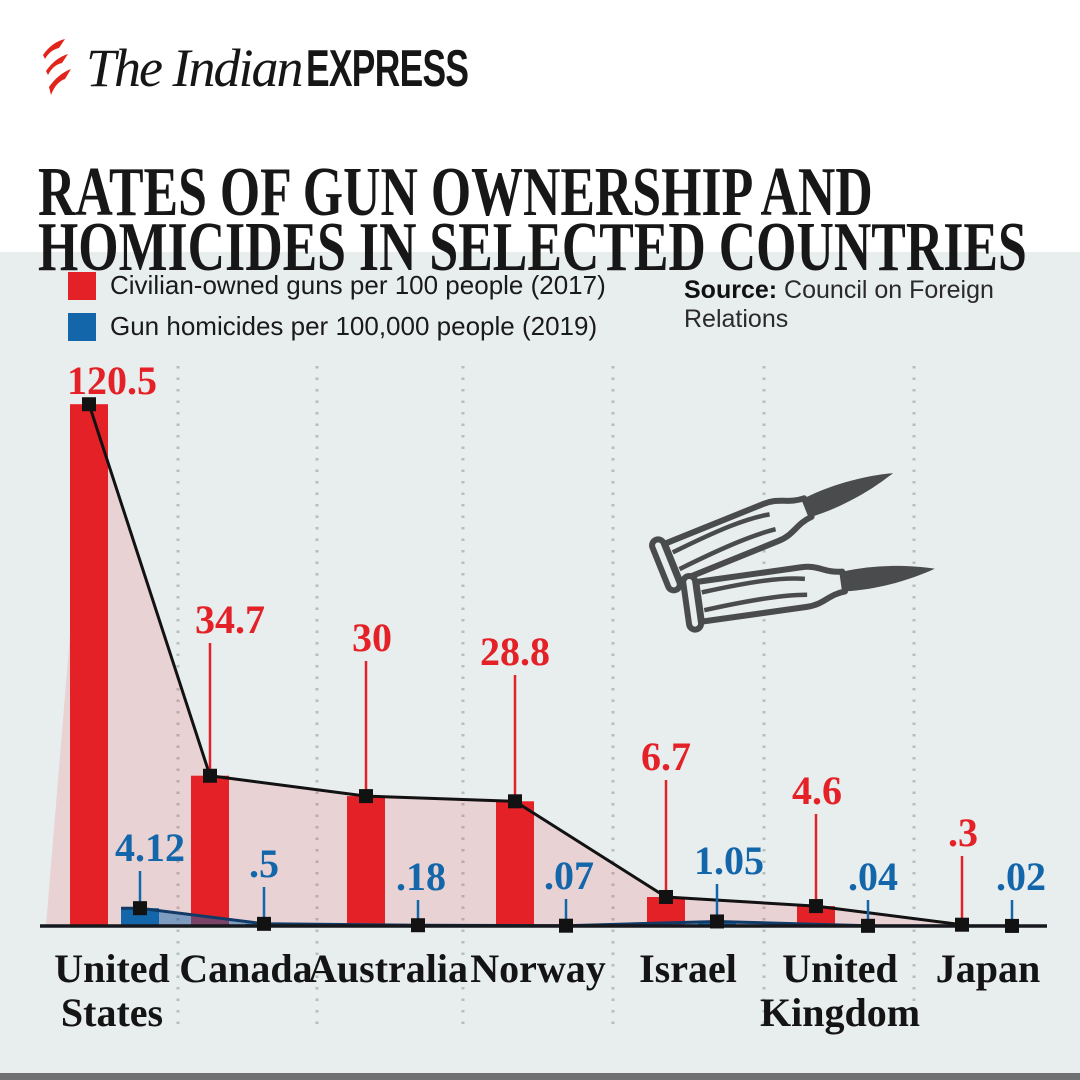 The width and height of the screenshot is (1080, 1080). What do you see at coordinates (1012, 925) in the screenshot?
I see `marker-homicides-japan` at bounding box center [1012, 925].